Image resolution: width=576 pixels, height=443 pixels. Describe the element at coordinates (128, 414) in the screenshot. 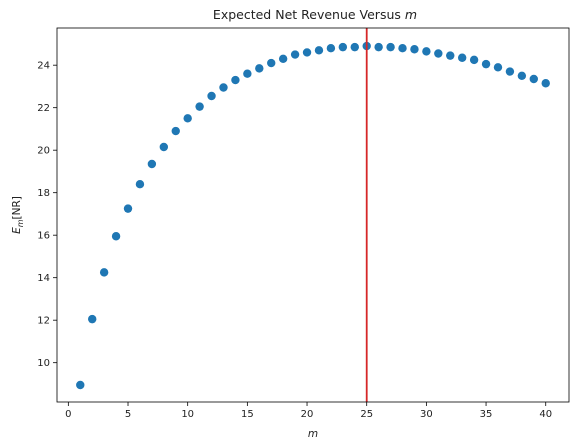

I see `x-tick-label: 5` at that location.